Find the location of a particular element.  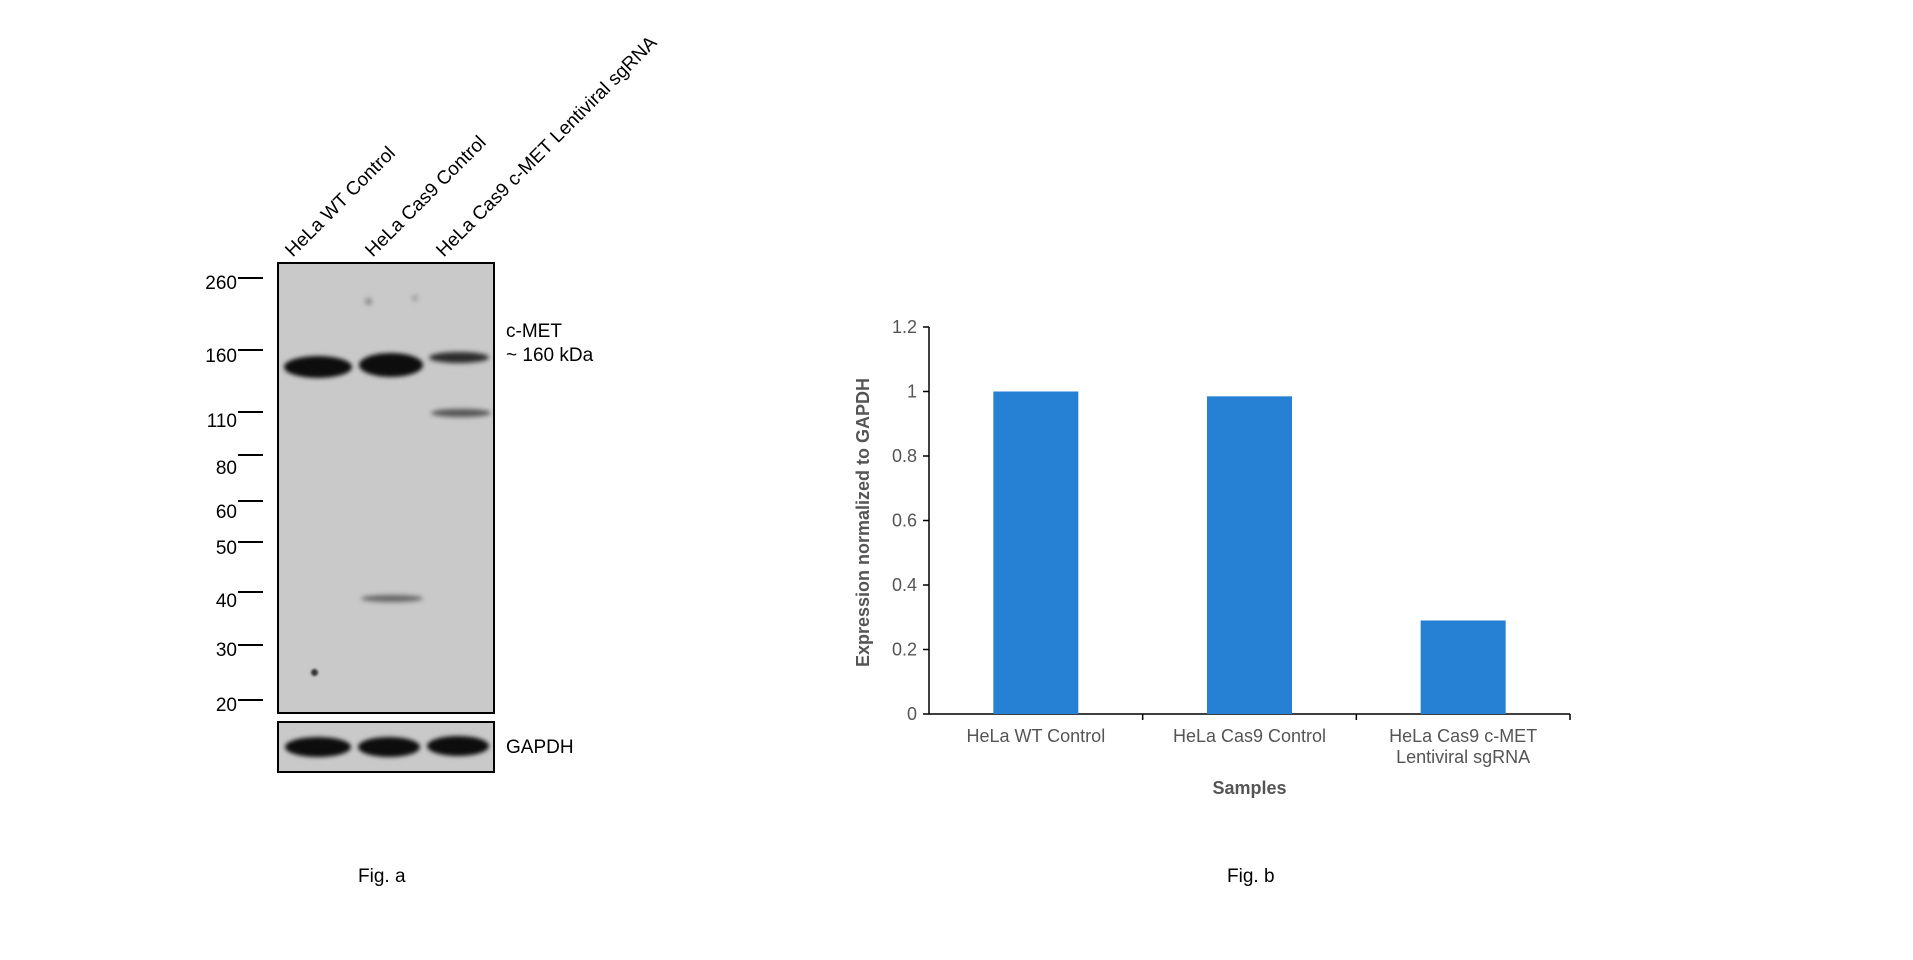

blot-panel-cmet is located at coordinates (386, 488).